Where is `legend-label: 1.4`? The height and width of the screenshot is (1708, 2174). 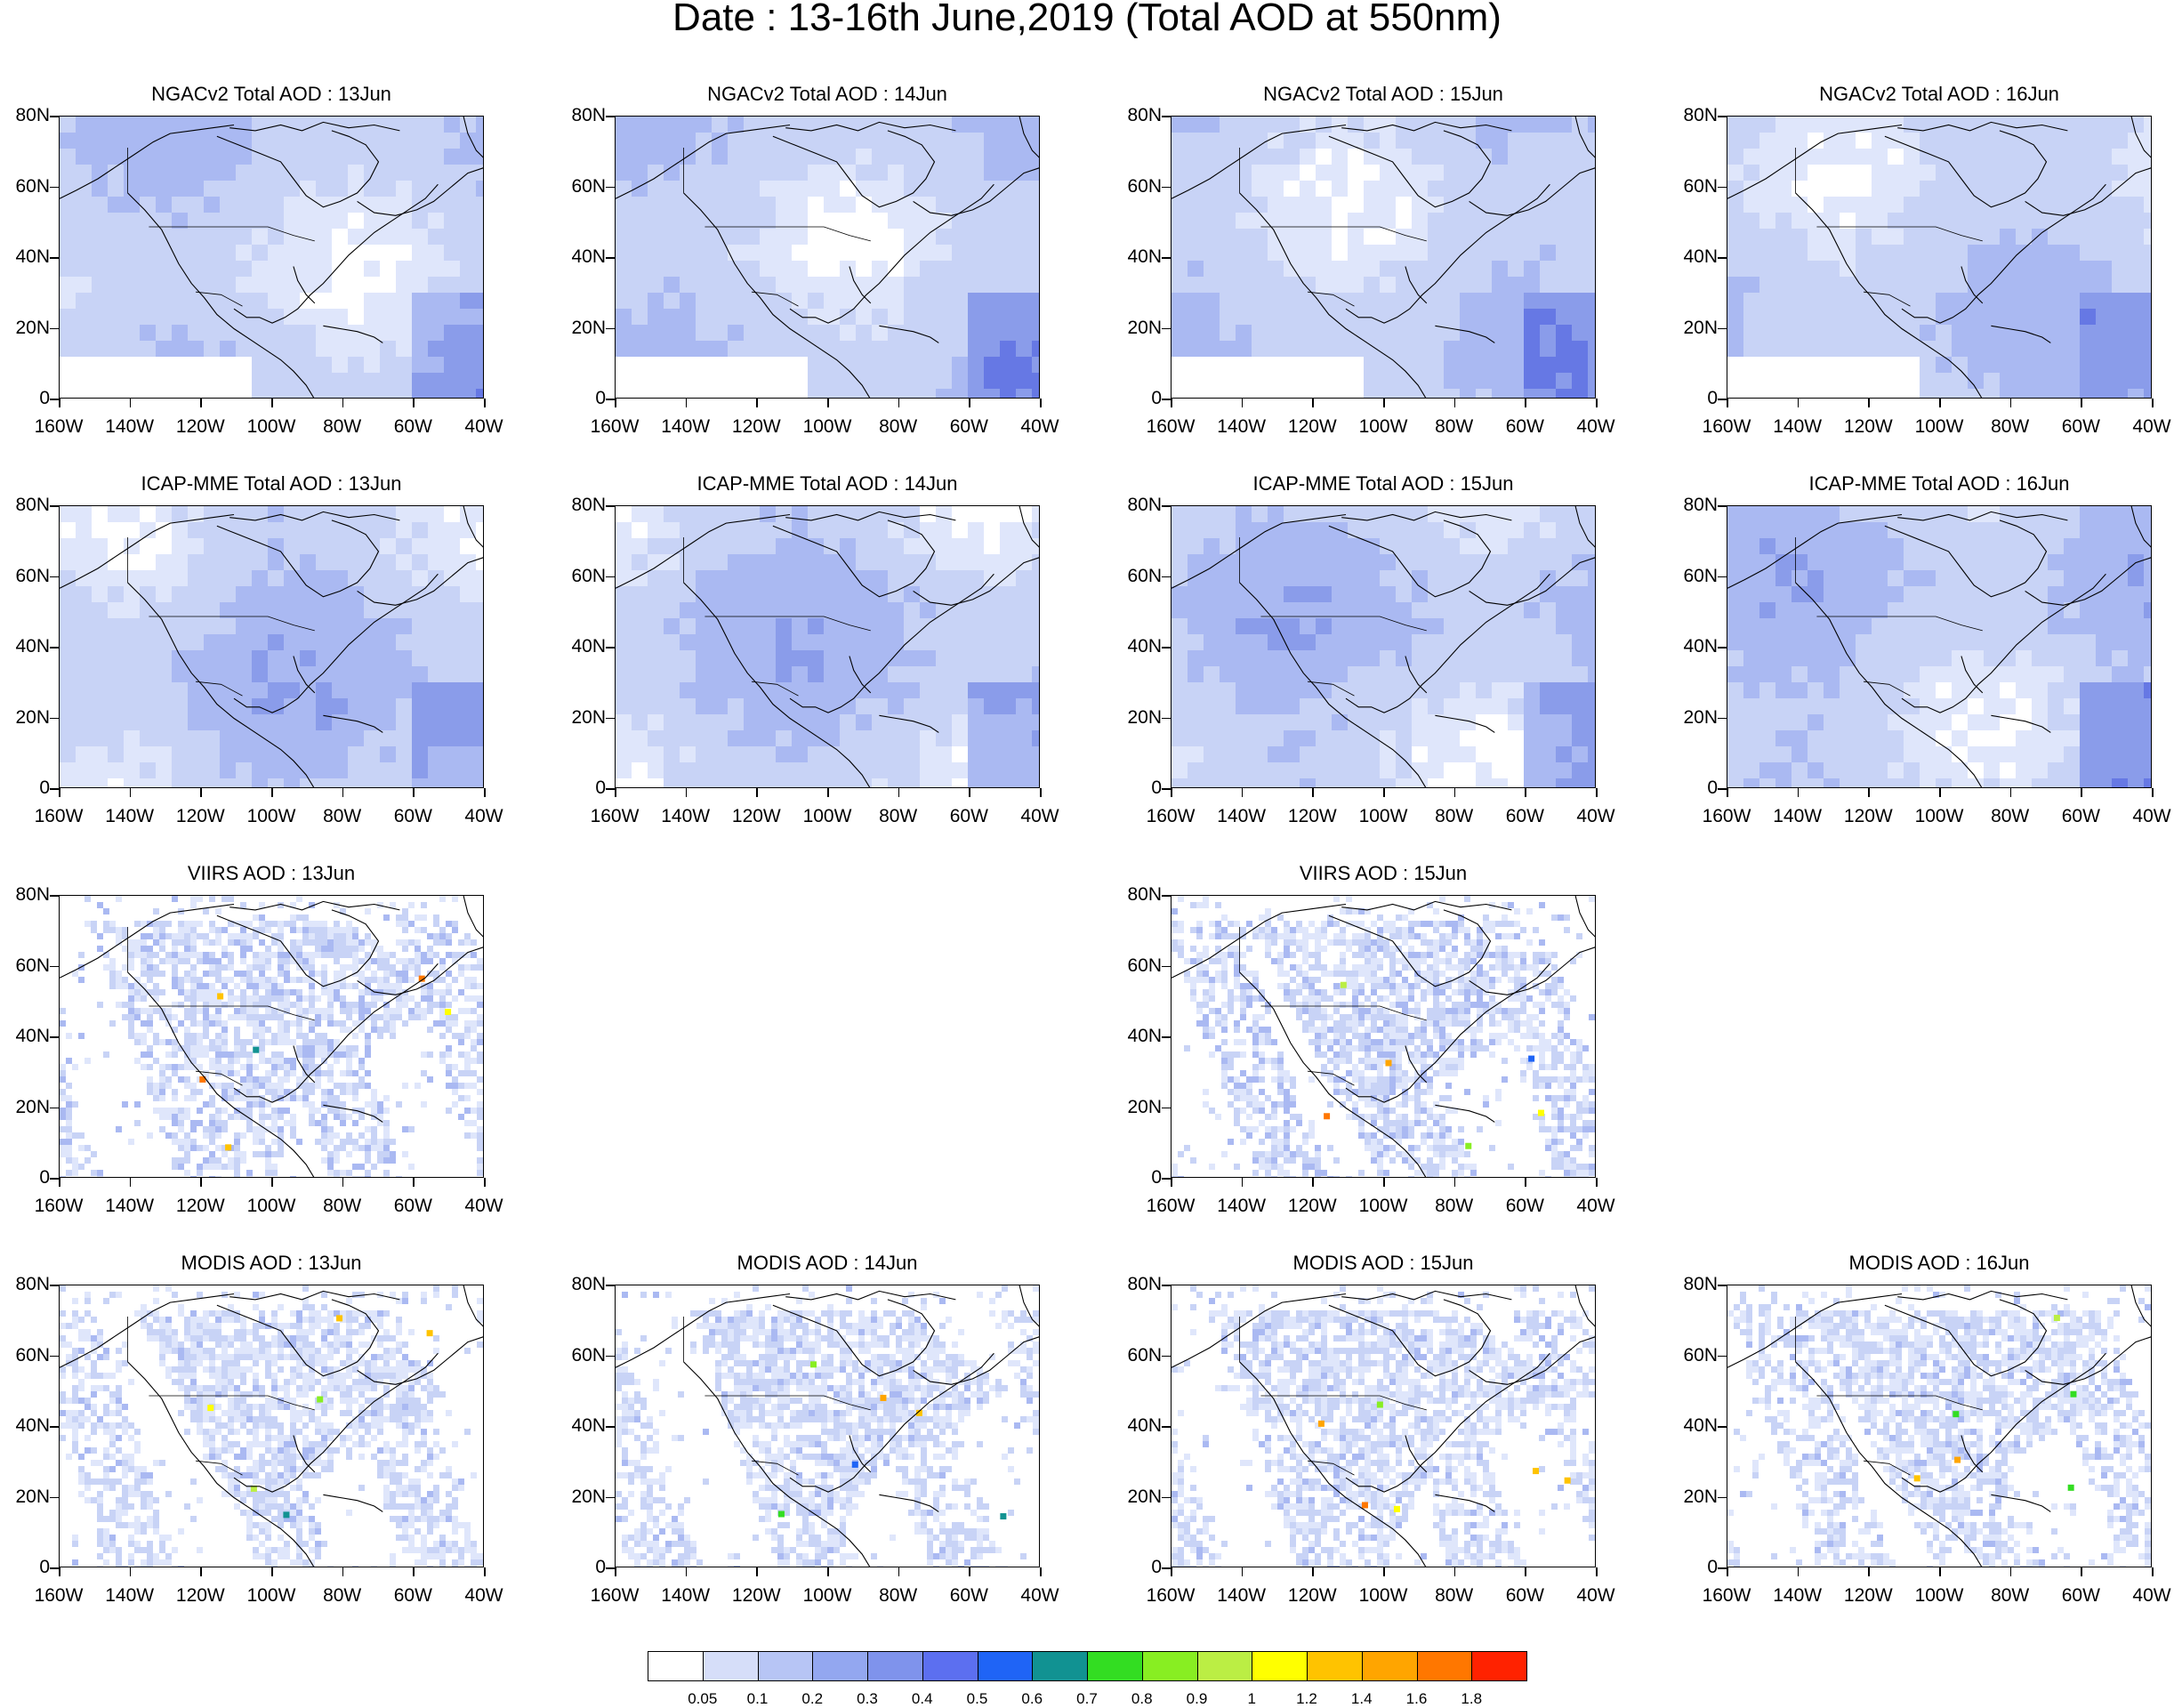
legend-label: 1.4 is located at coordinates (1361, 1699).